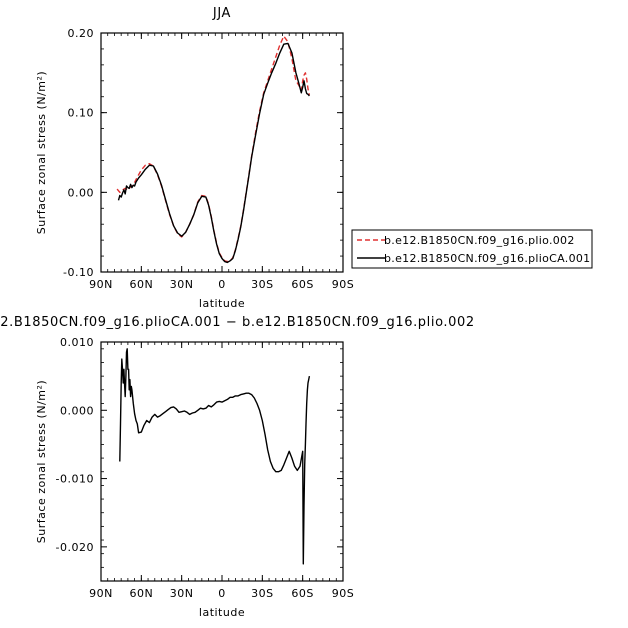  What do you see at coordinates (487, 258) in the screenshot?
I see `legend-label-plioca: b.e12.B1850CN.f09_g16.plioCA.001` at bounding box center [487, 258].